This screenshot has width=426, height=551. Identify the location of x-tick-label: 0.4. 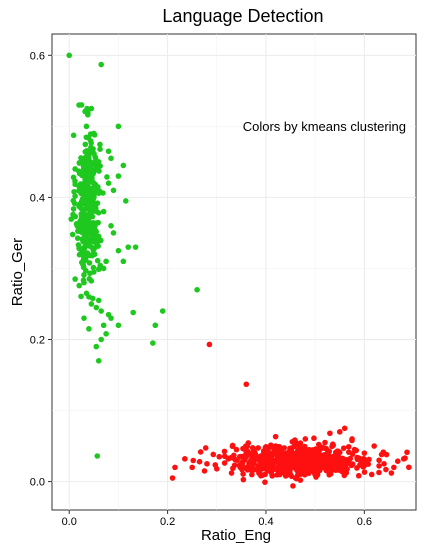
(265, 522).